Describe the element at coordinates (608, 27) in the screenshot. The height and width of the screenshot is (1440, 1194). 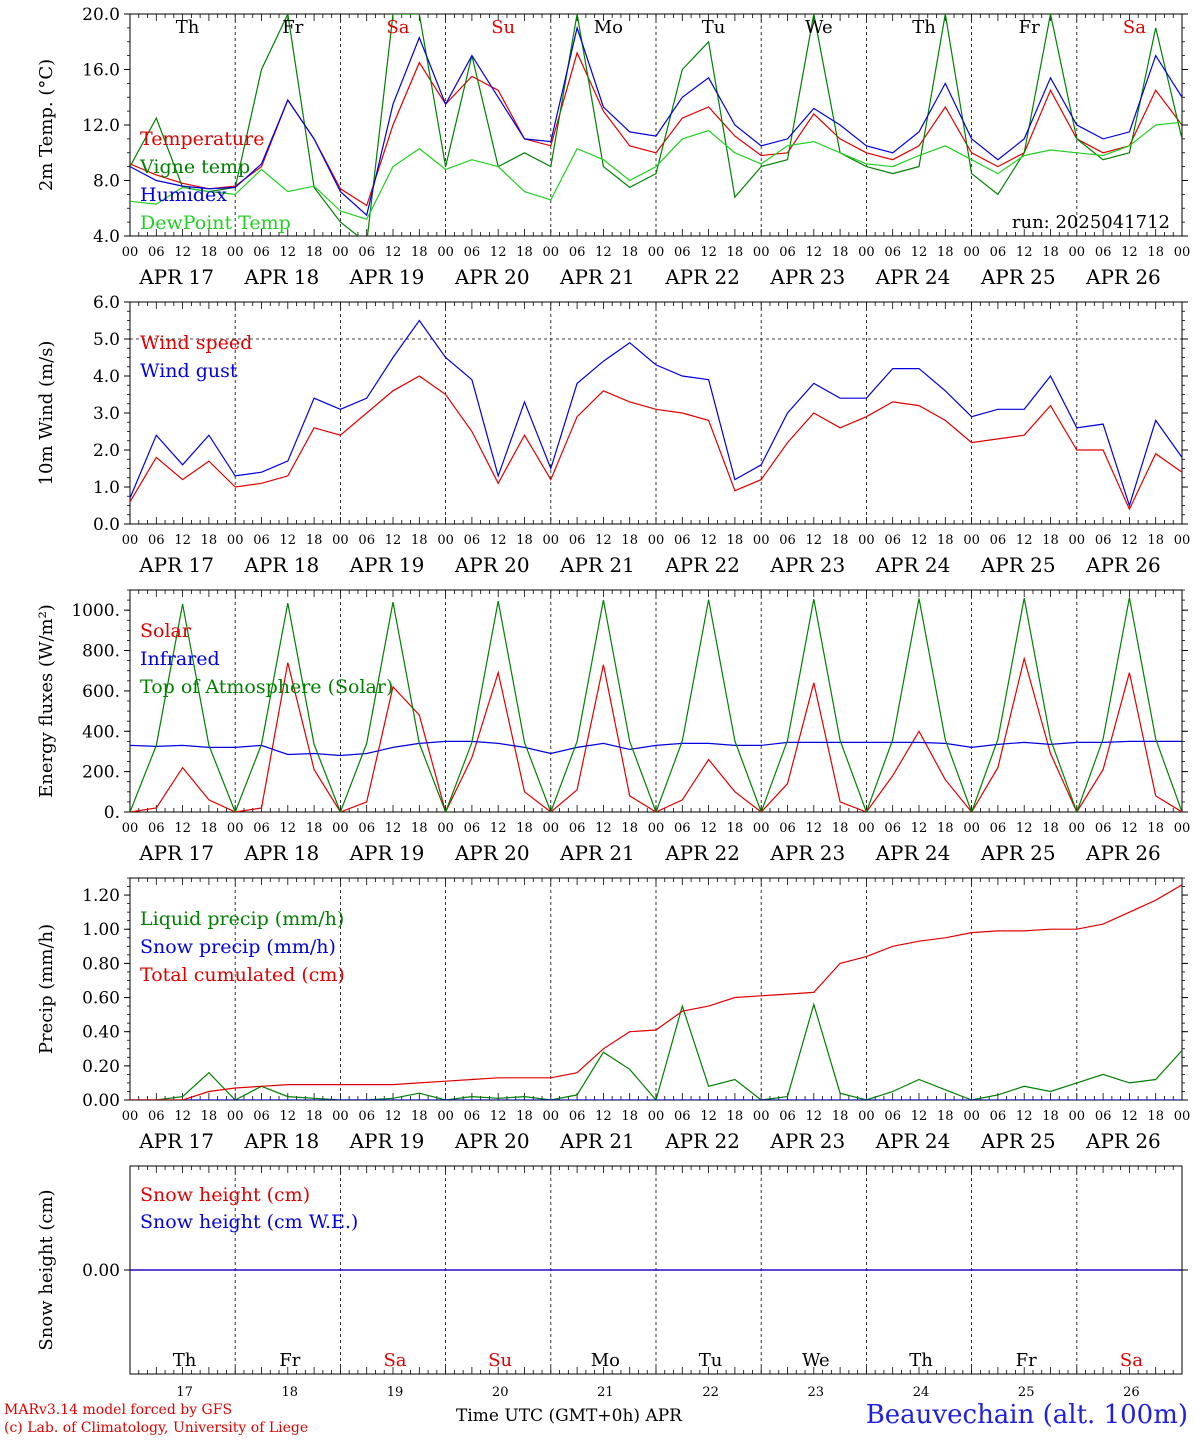
I see `weekday-label: Mo` at that location.